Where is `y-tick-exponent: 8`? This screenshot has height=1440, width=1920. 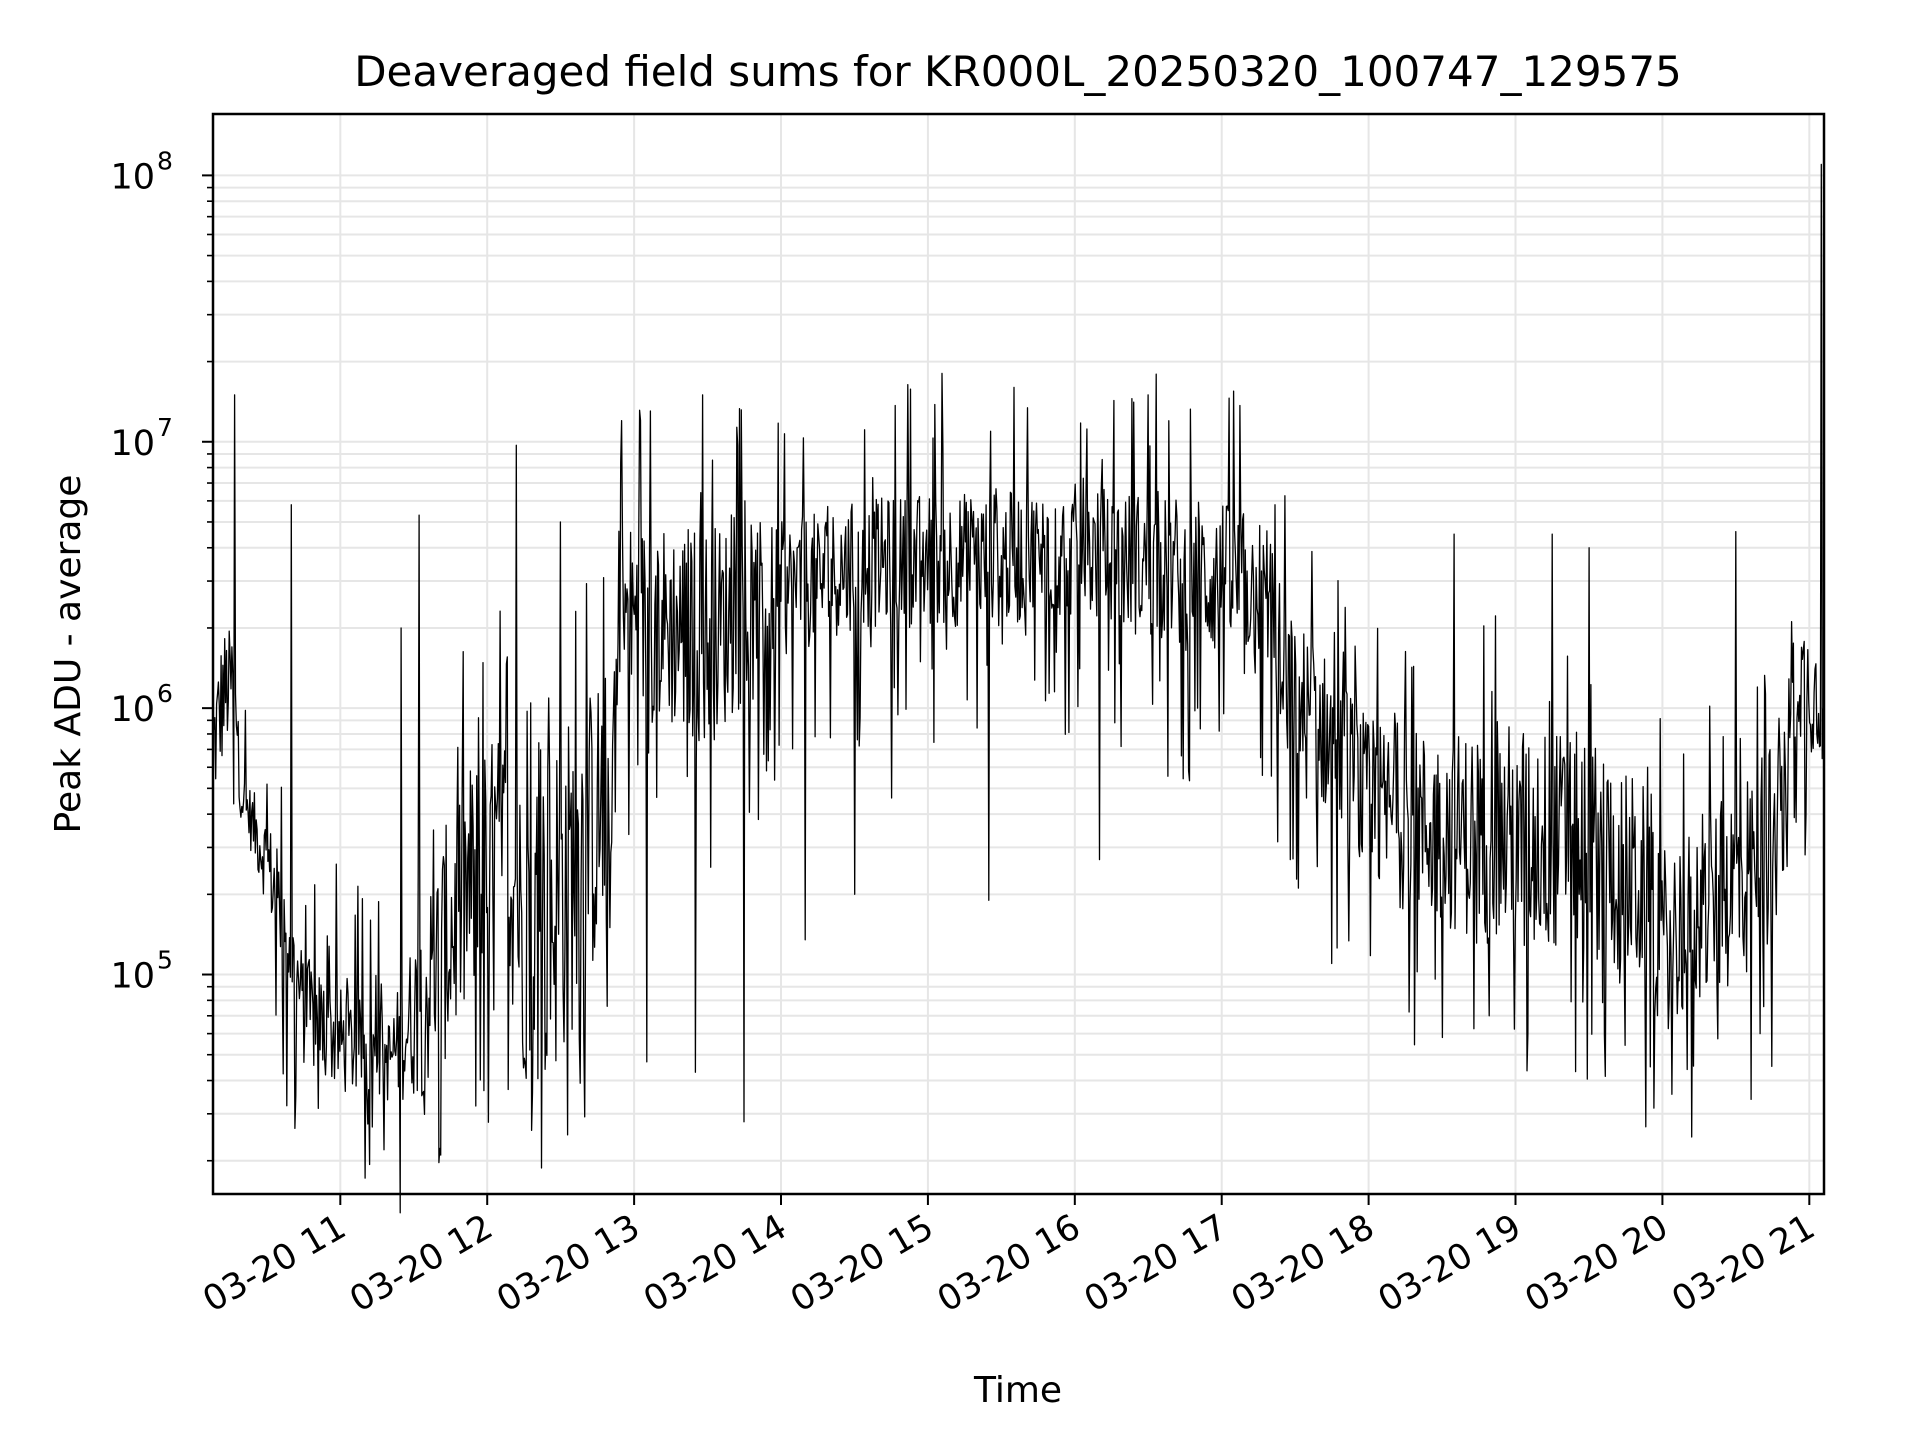 y-tick-exponent: 8 is located at coordinates (165, 160).